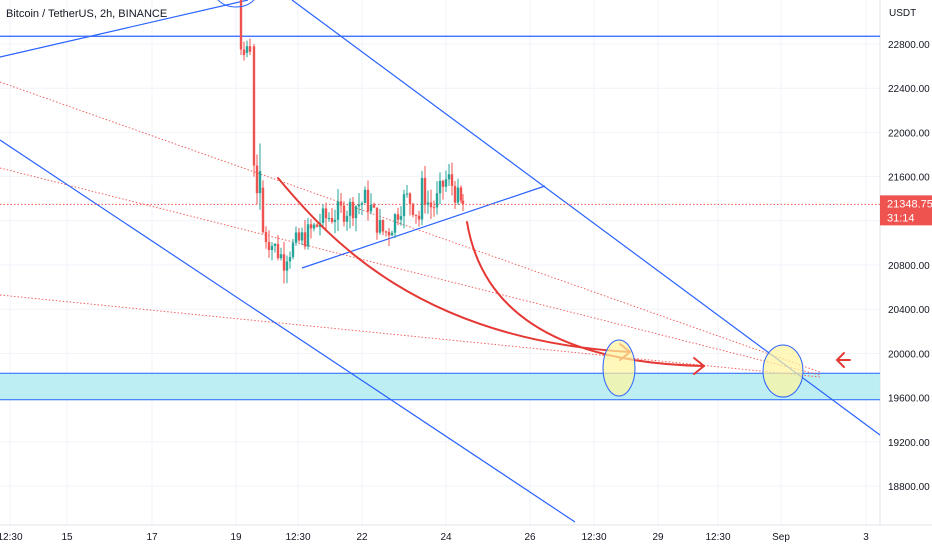 This screenshot has height=550, width=932. What do you see at coordinates (909, 204) in the screenshot?
I see `last-price-value: 21348.75` at bounding box center [909, 204].